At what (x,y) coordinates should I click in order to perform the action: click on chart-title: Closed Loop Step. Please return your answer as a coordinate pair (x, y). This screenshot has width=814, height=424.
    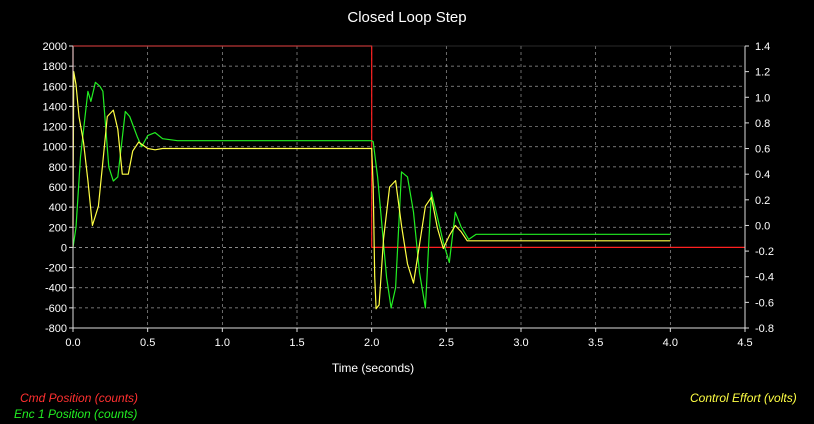
    Looking at the image, I should click on (407, 17).